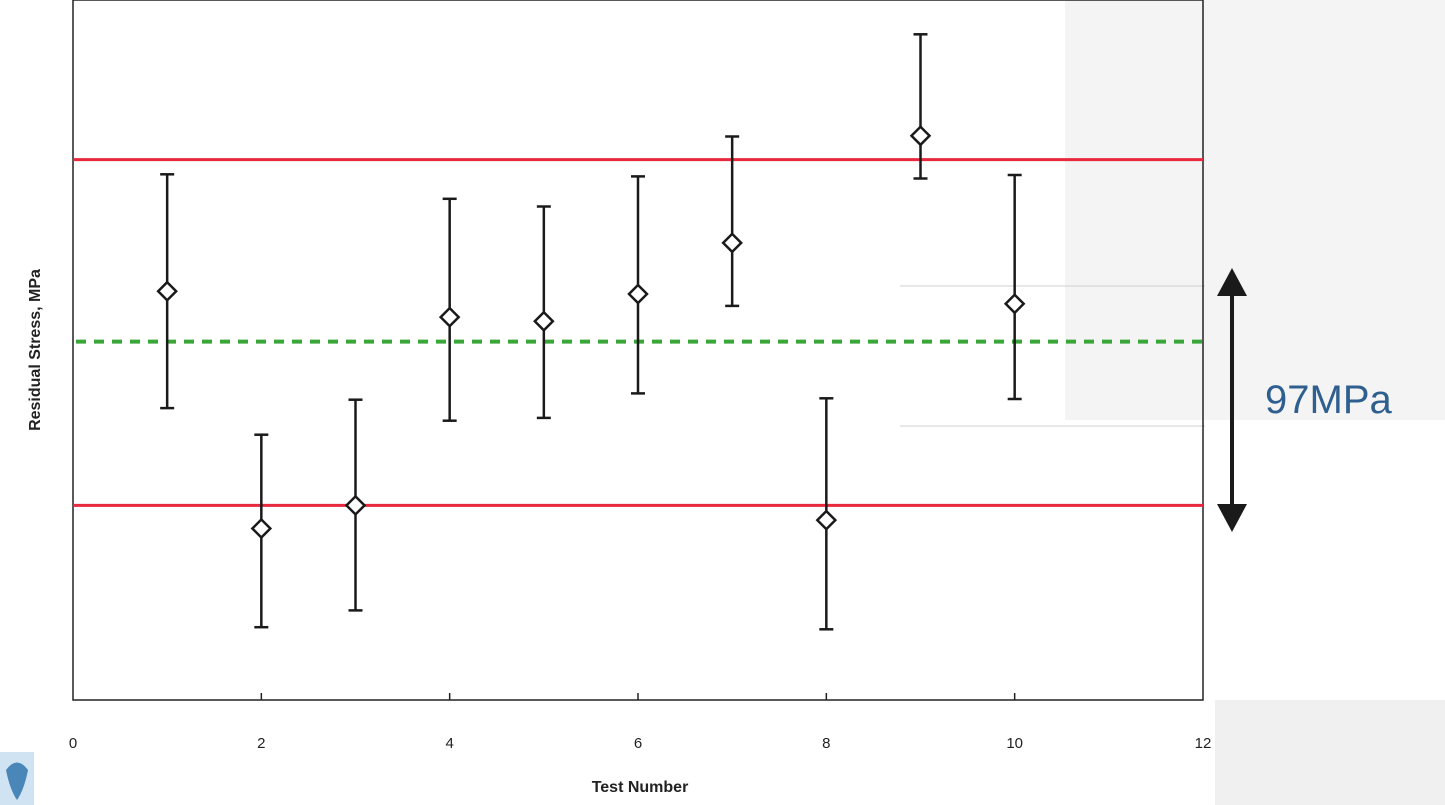 Image resolution: width=1445 pixels, height=805 pixels. Describe the element at coordinates (1232, 282) in the screenshot. I see `range-arrow-top-head` at that location.